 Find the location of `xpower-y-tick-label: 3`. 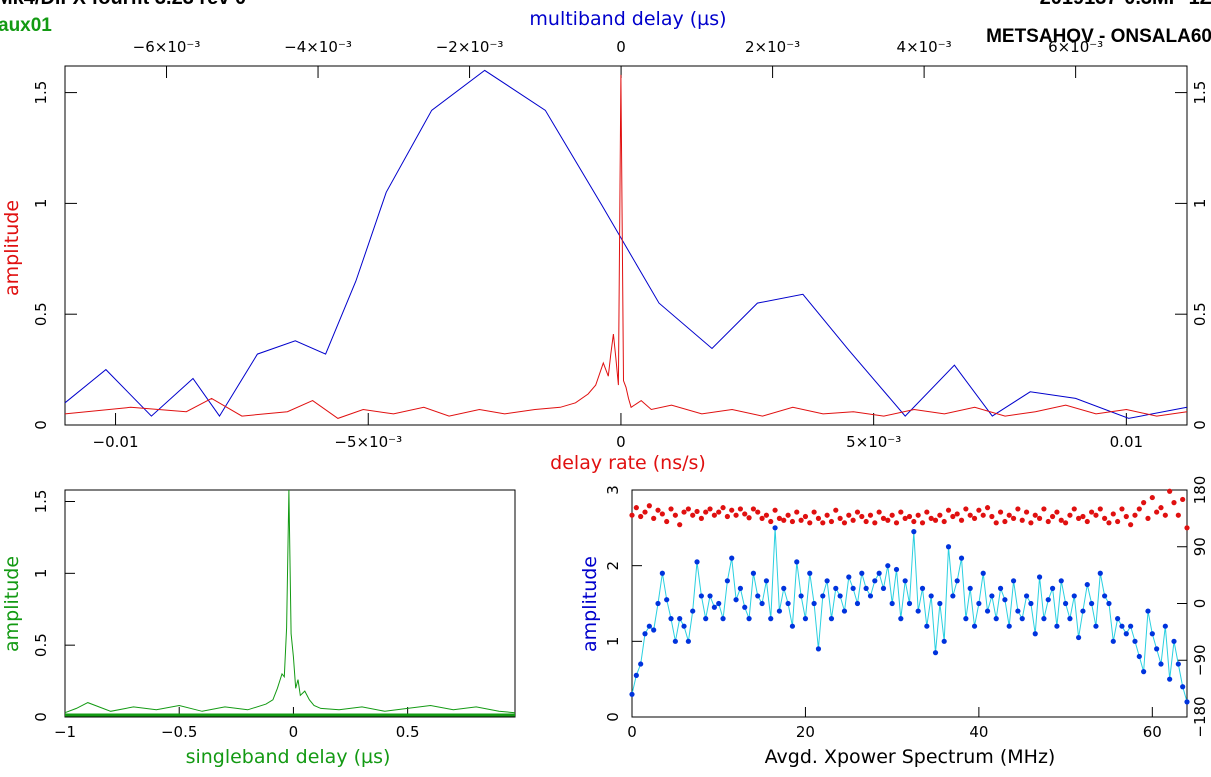

xpower-y-tick-label: 3 is located at coordinates (613, 490).